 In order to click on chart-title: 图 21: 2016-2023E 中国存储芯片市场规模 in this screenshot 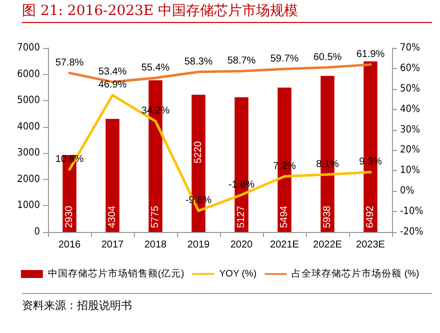, I will do `click(160, 11)`.